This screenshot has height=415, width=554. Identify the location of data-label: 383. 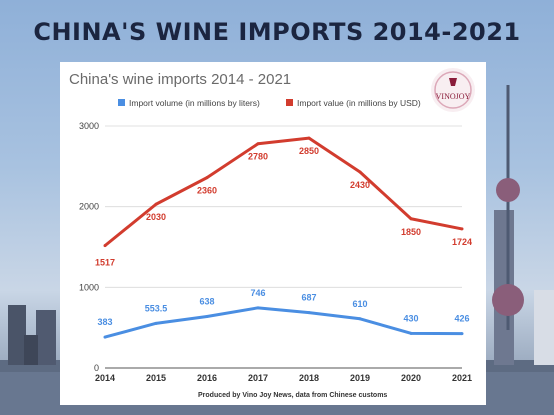
(104, 322).